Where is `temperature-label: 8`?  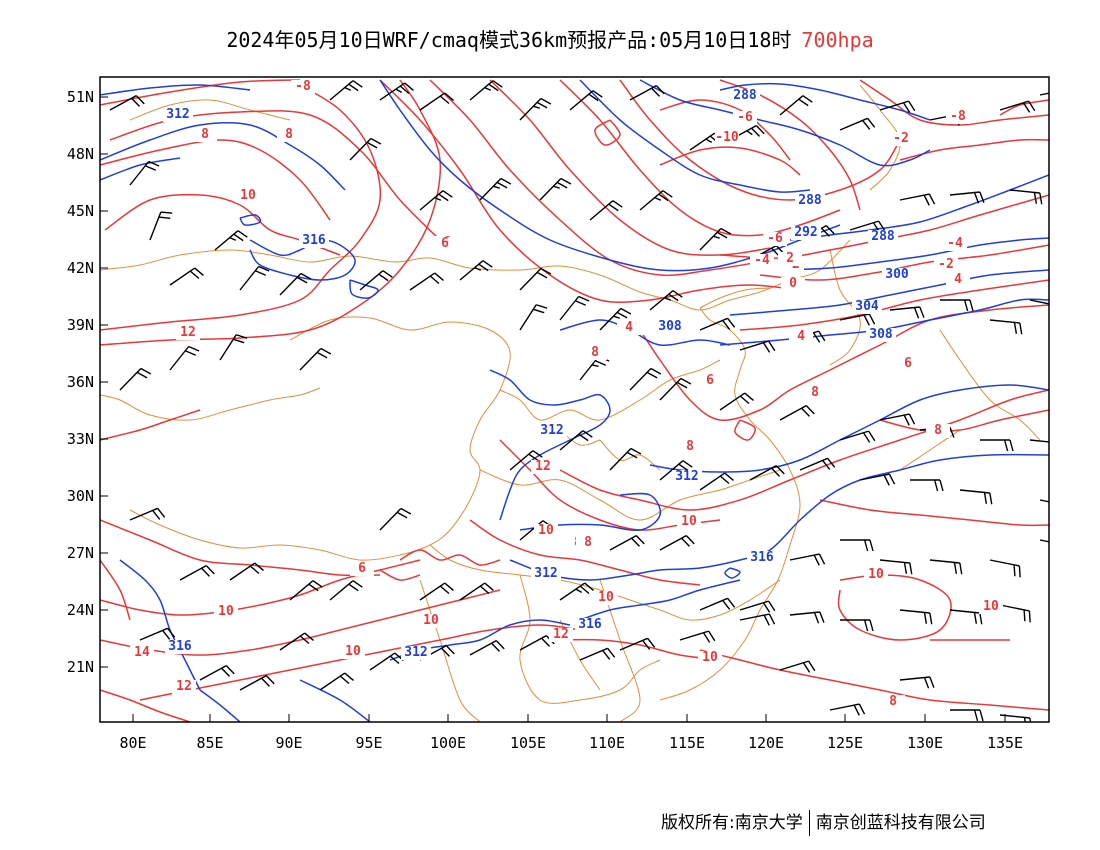
temperature-label: 8 is located at coordinates (205, 134).